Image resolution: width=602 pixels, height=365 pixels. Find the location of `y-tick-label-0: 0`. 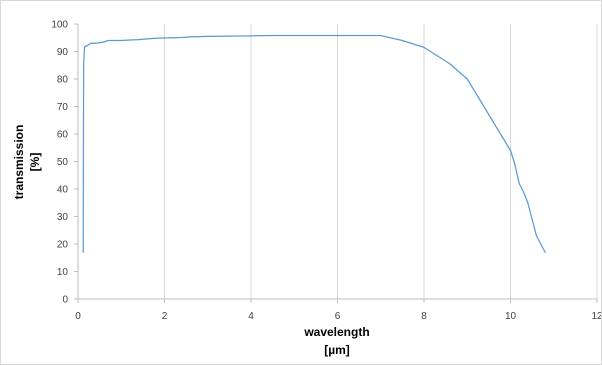

y-tick-label-0: 0 is located at coordinates (65, 300).